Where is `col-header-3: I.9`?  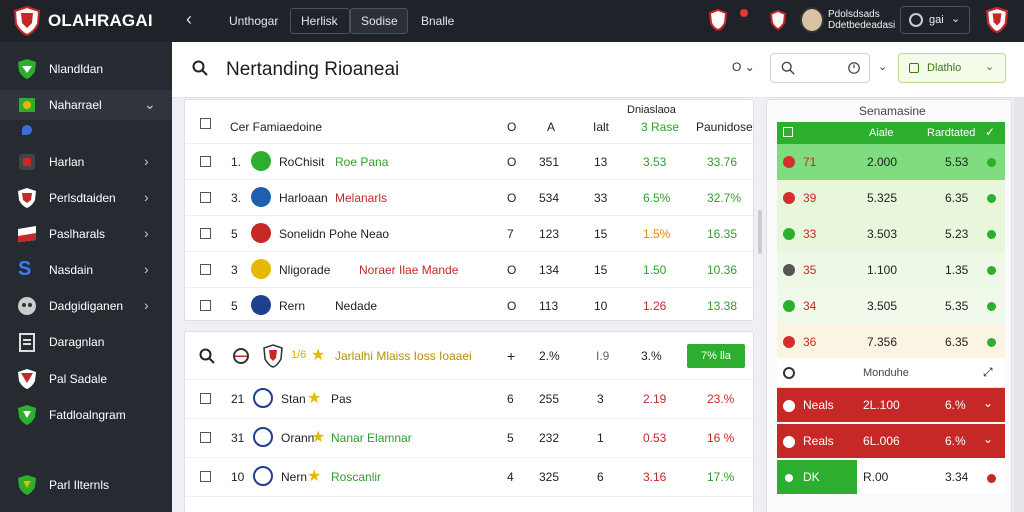 col-header-3: I.9 is located at coordinates (603, 356).